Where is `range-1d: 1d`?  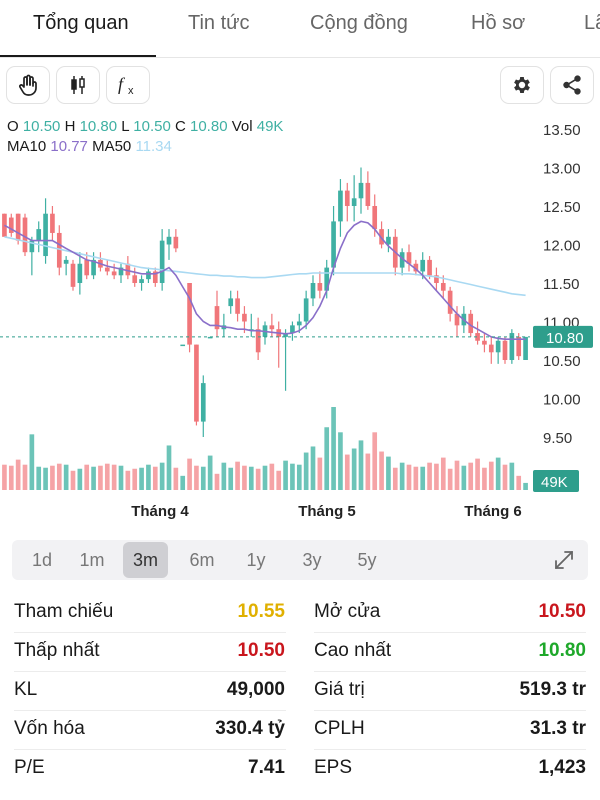 range-1d: 1d is located at coordinates (42, 560).